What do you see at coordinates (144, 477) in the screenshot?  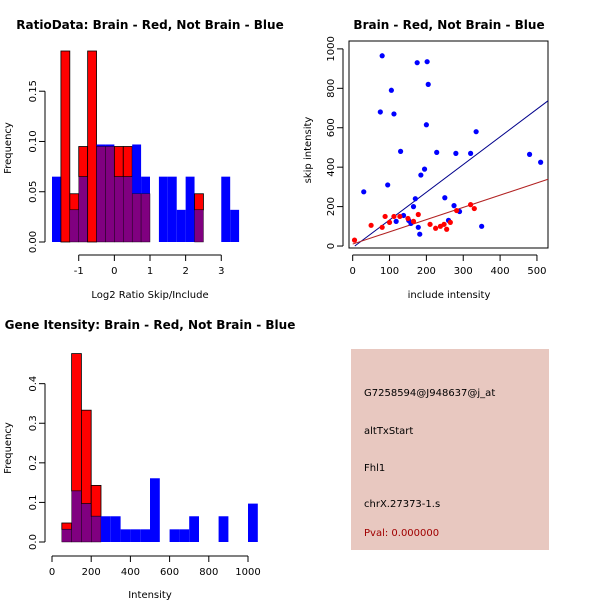 I see `gene-intensity-axes: 0 200 400 600 800 1000 0.0 0.1 0.2 0.3 0.4` at bounding box center [144, 477].